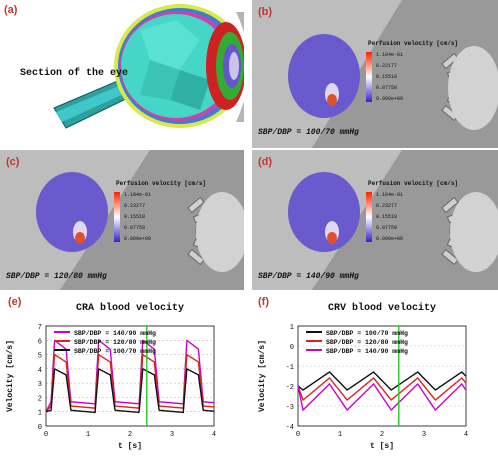 Image resolution: width=498 pixels, height=469 pixels. I want to click on panel-c-label: (c), so click(13, 162).